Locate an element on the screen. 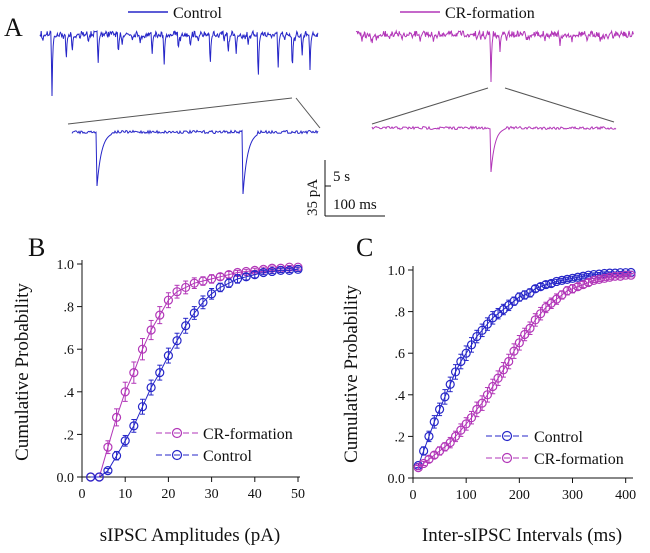  panel-c-letter: C is located at coordinates (364, 247).